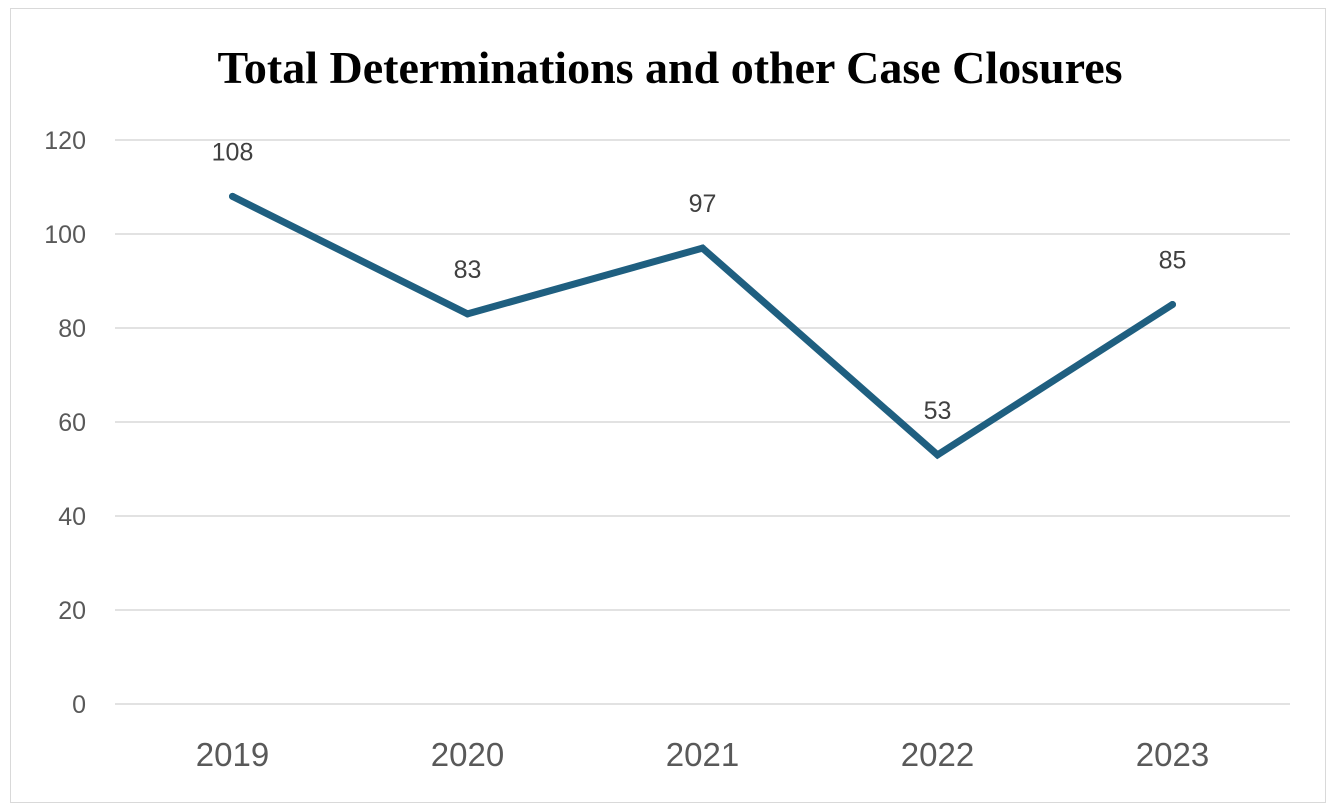 The image size is (1331, 803). I want to click on x-tick-label: 2022, so click(937, 754).